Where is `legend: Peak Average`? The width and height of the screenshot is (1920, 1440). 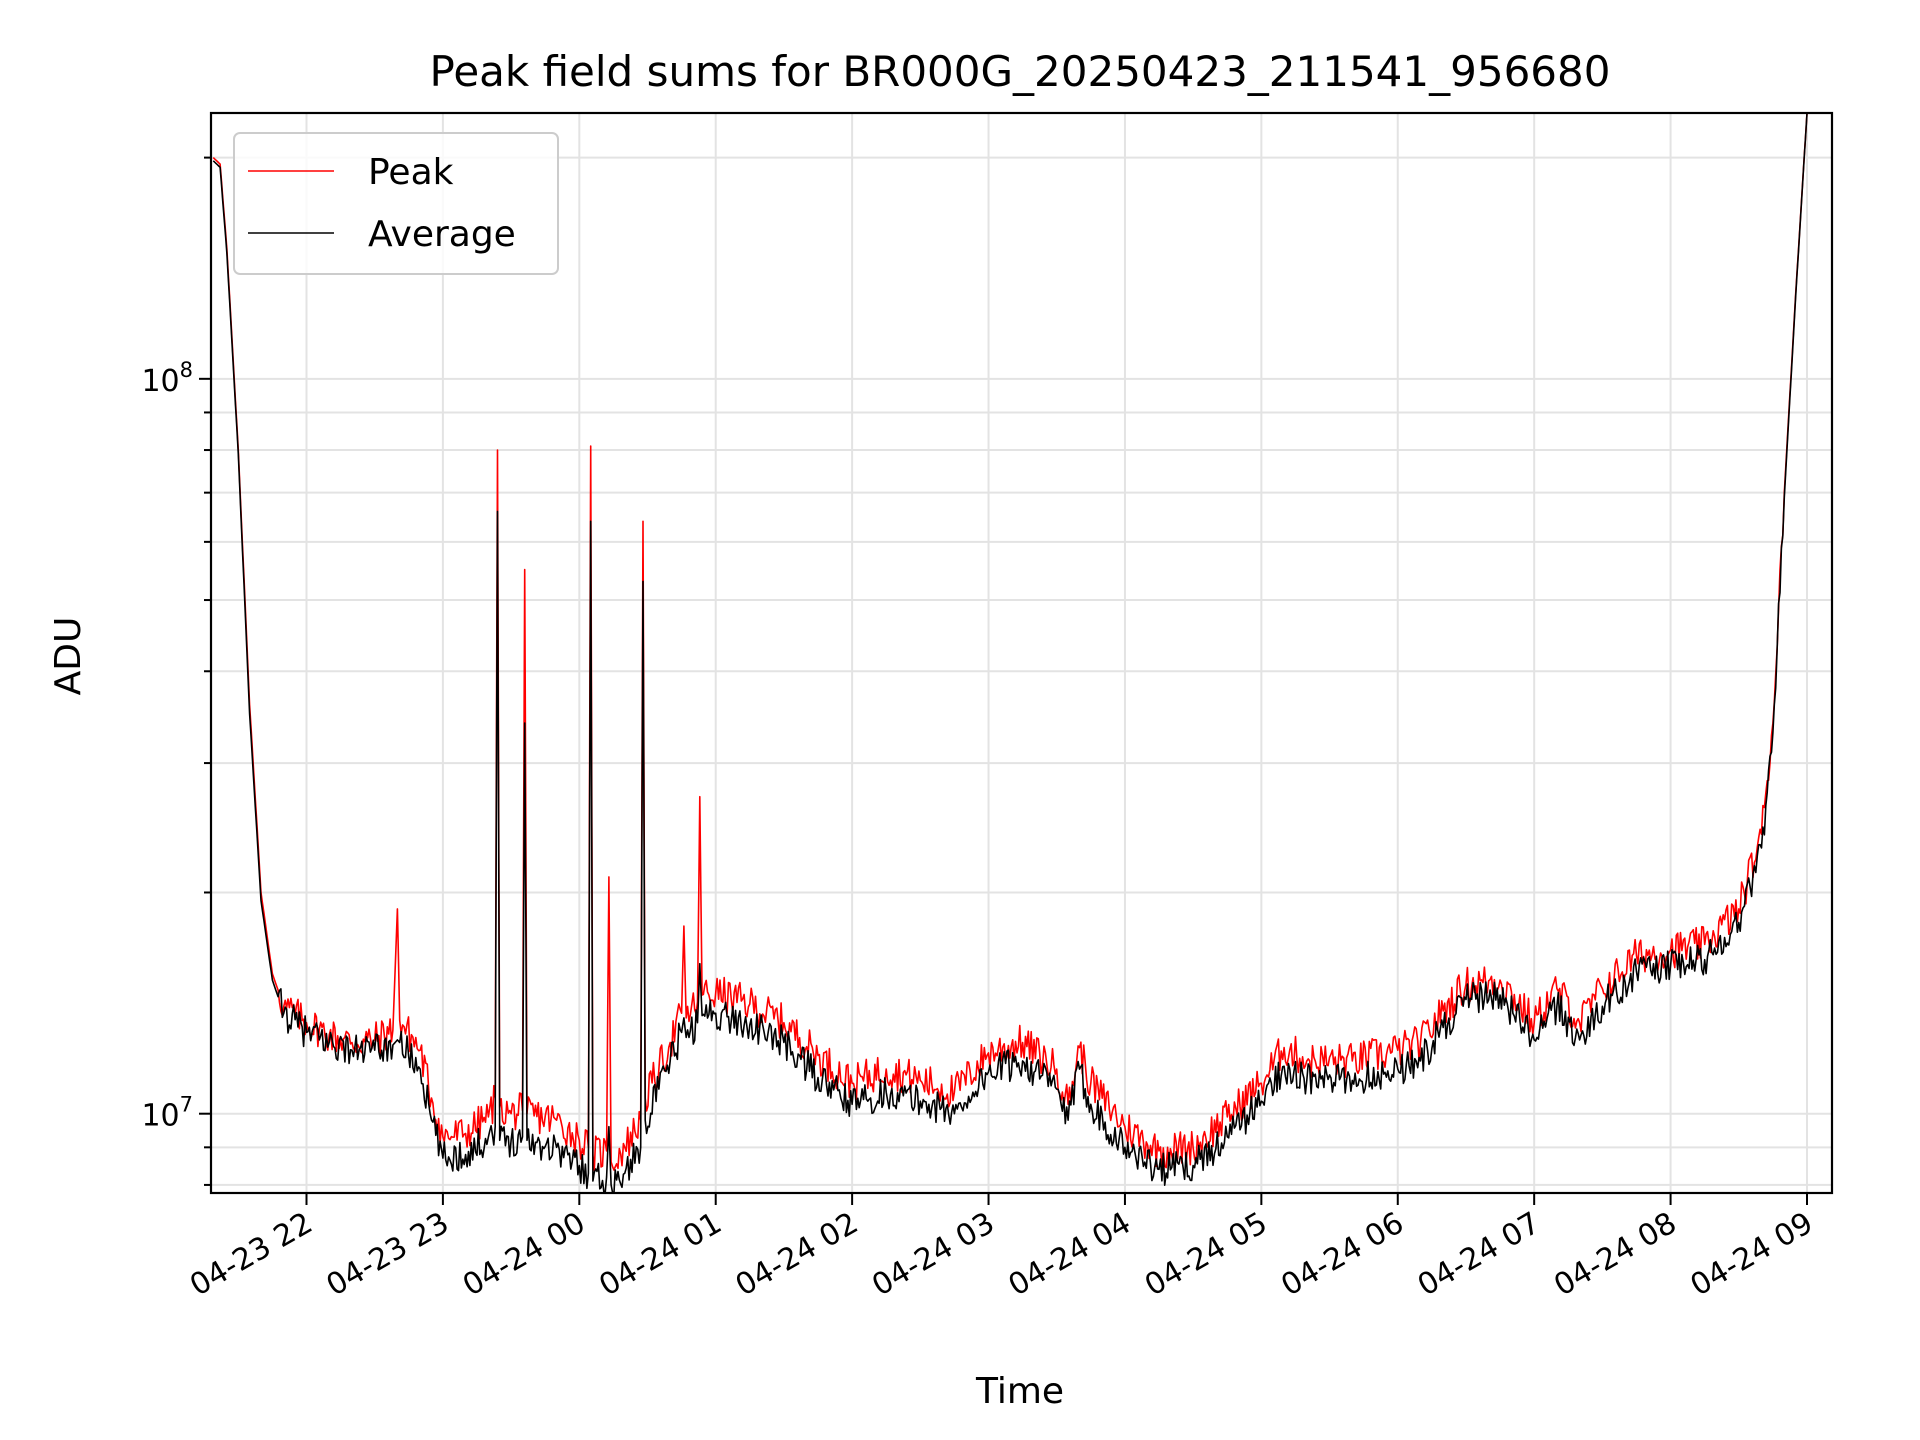 legend: Peak Average is located at coordinates (396, 203).